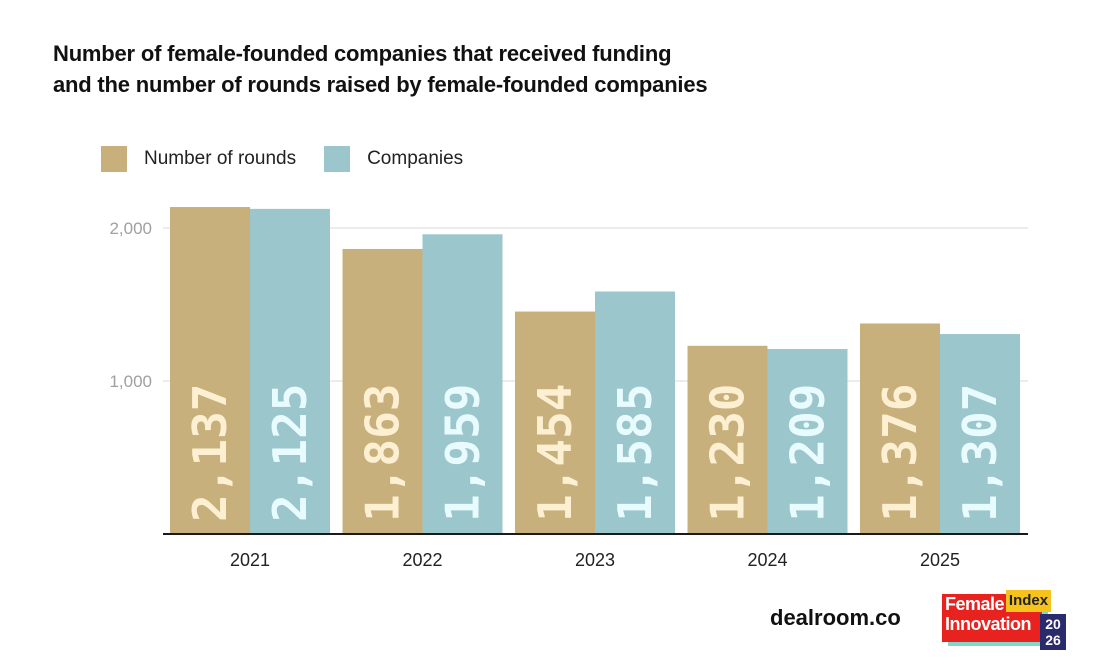  What do you see at coordinates (415, 158) in the screenshot?
I see `legend-label-companies: Companies` at bounding box center [415, 158].